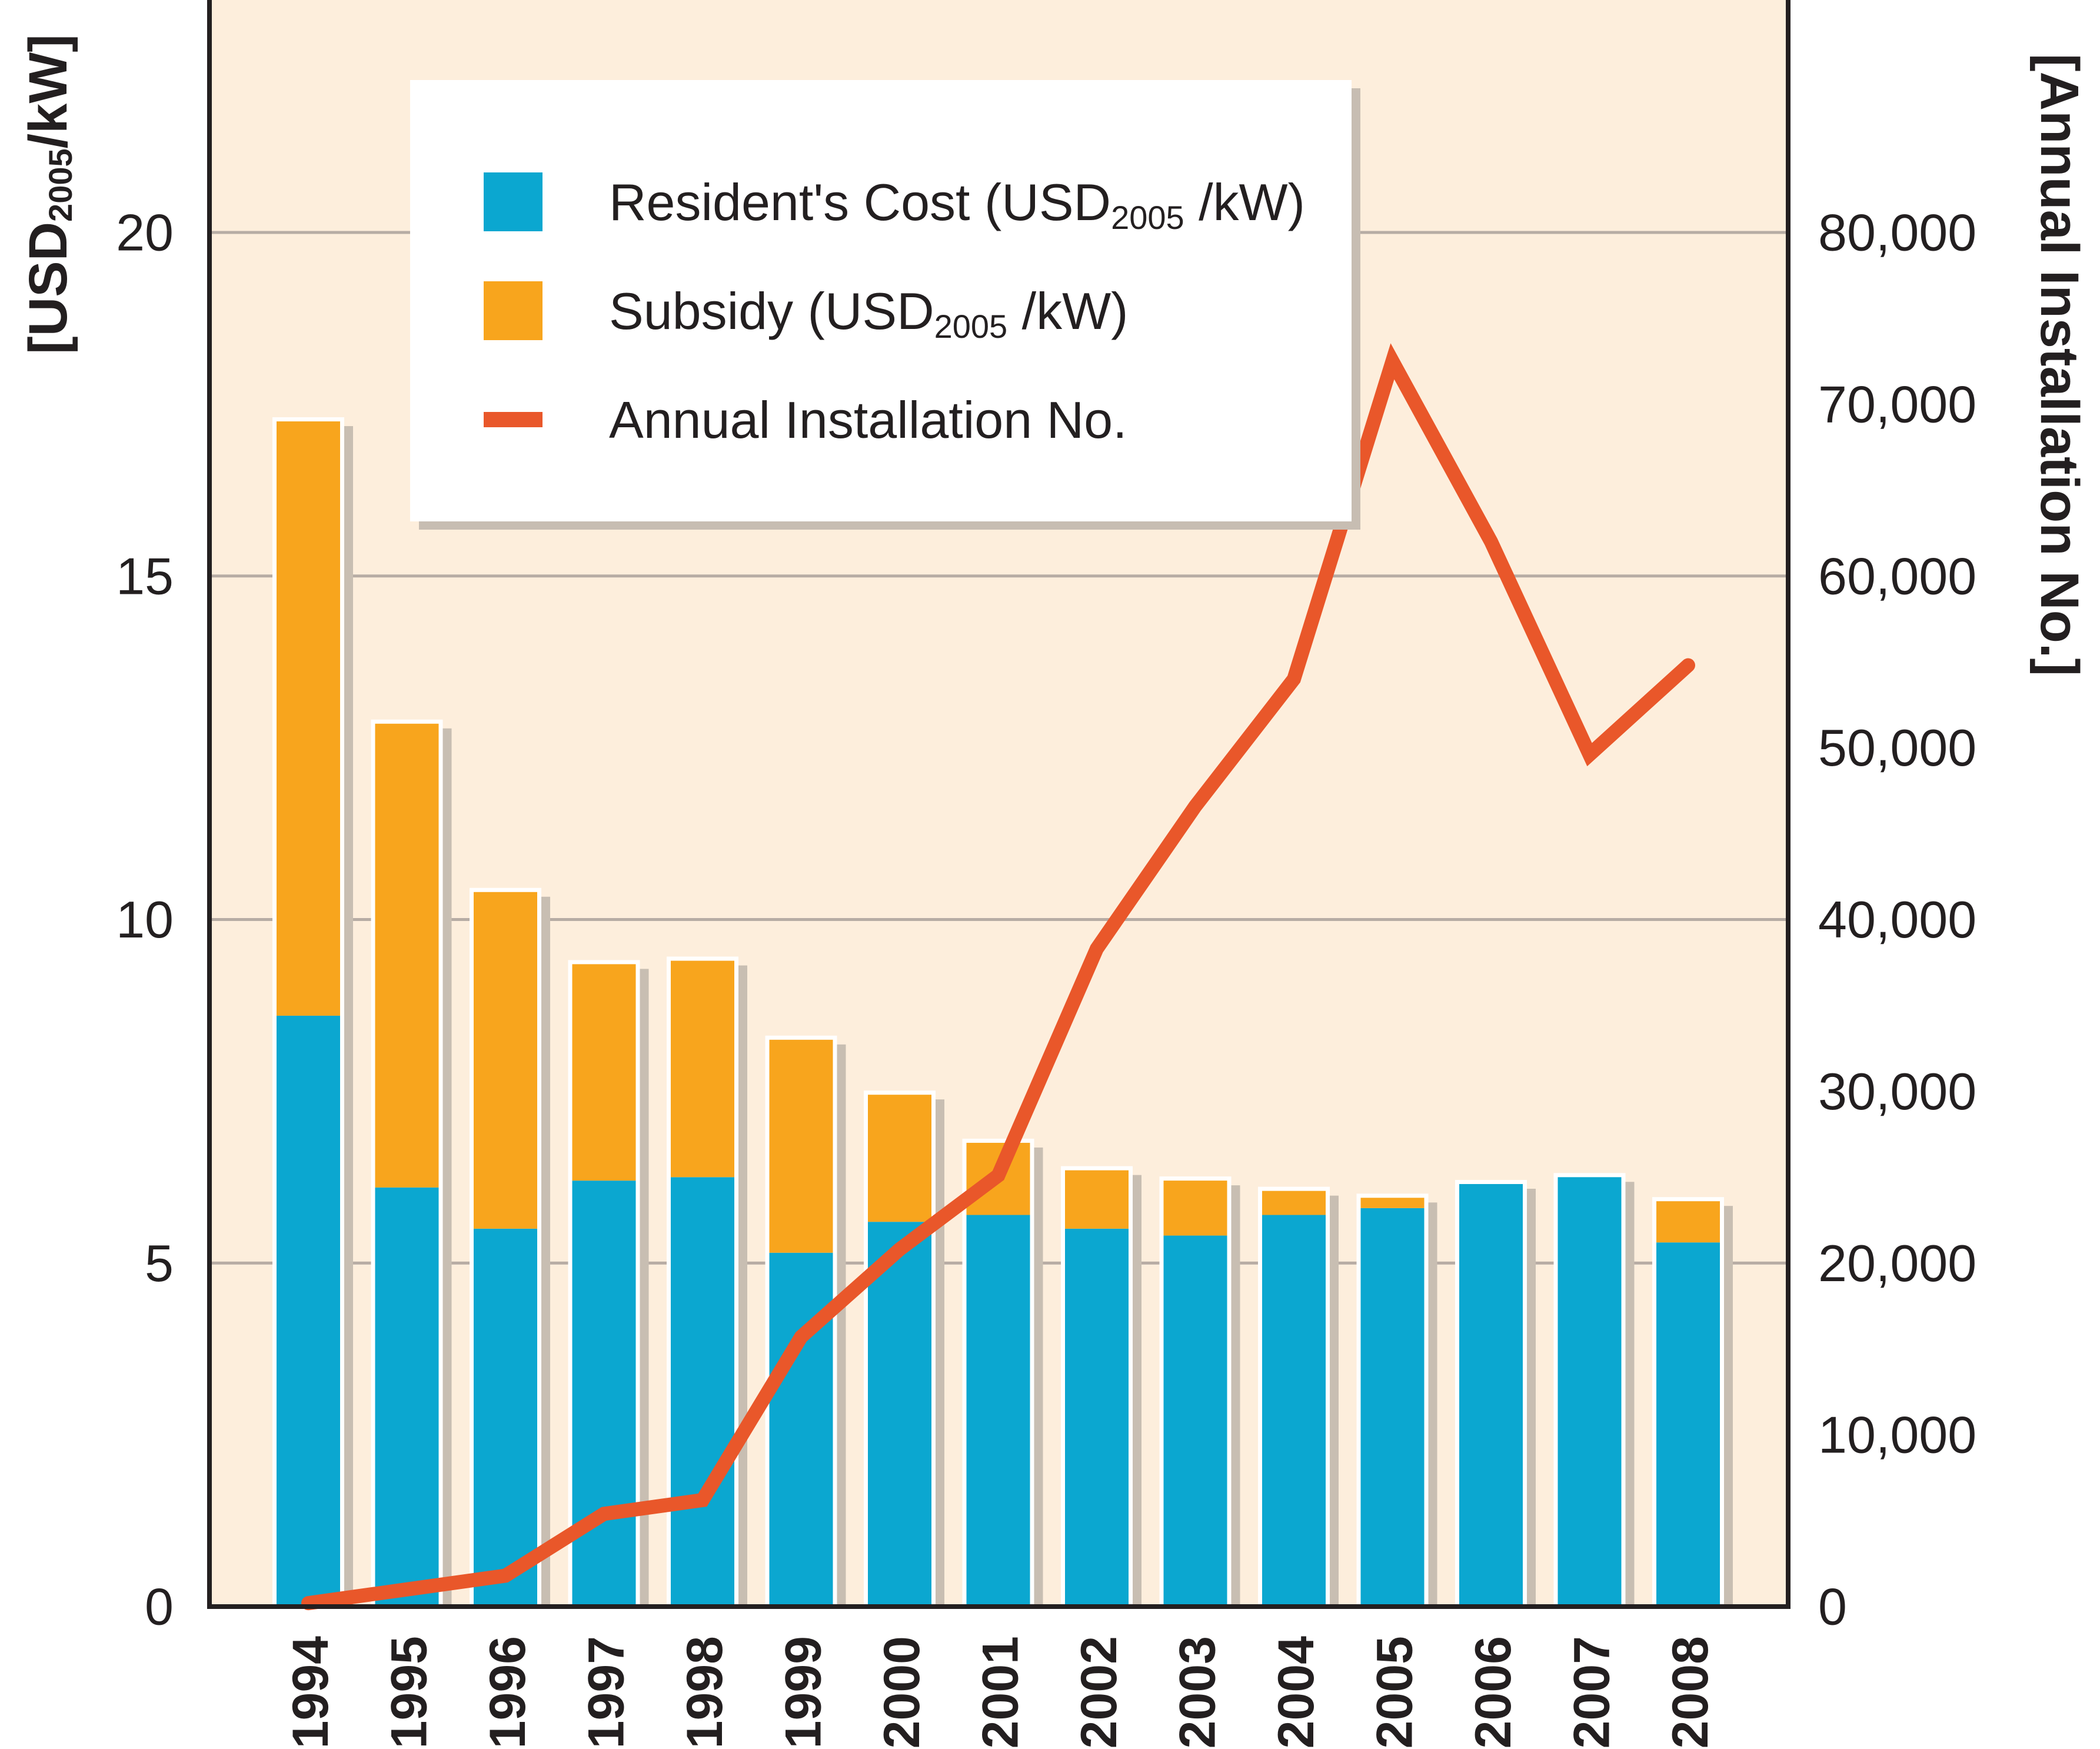  Describe the element at coordinates (508, 1692) in the screenshot. I see `x-tick-label: 1996` at that location.